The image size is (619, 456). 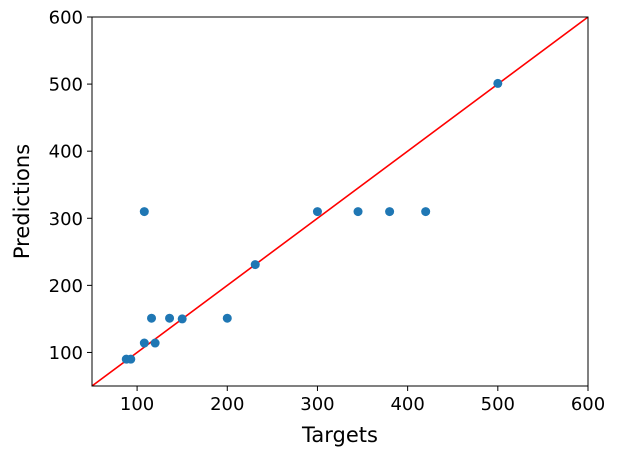 I want to click on x-axis-ticks: 100 200 300 400 500 600, so click(x=362, y=400).